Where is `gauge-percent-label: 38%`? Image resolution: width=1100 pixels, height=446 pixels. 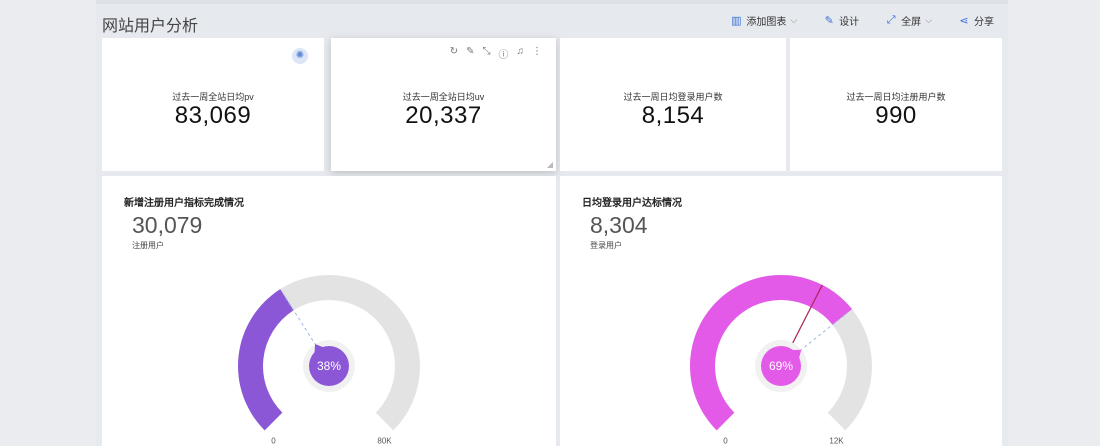
gauge-percent-label: 38% is located at coordinates (329, 366).